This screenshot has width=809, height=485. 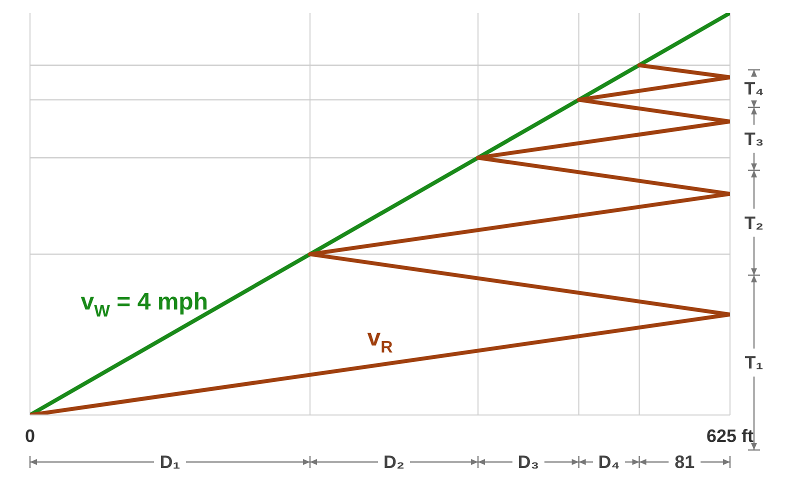 What do you see at coordinates (754, 222) in the screenshot?
I see `text: T₂` at bounding box center [754, 222].